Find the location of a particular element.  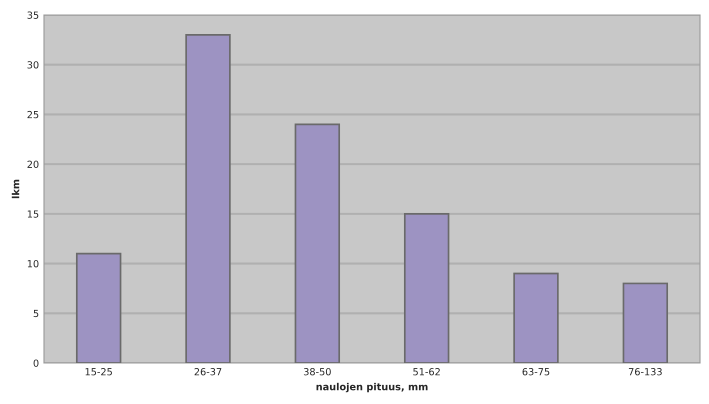

y-tick-label: 10 is located at coordinates (33, 264).